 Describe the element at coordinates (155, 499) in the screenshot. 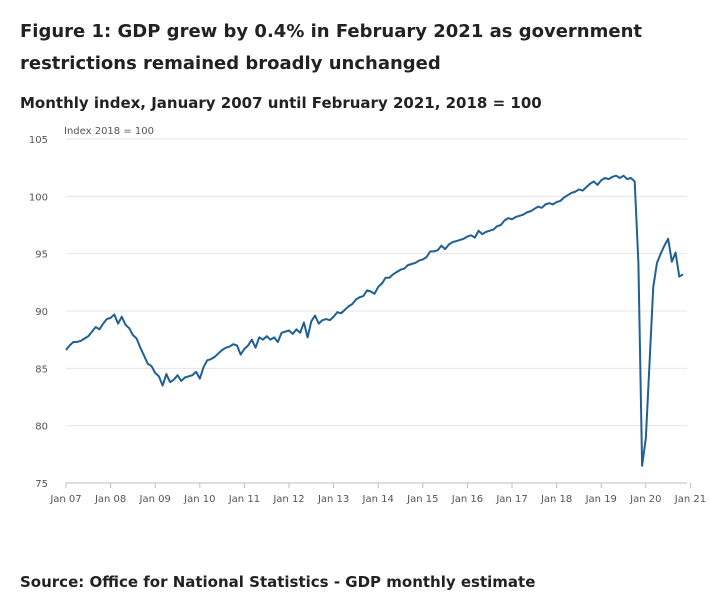

I see `x-tick-label: Jan 09` at that location.